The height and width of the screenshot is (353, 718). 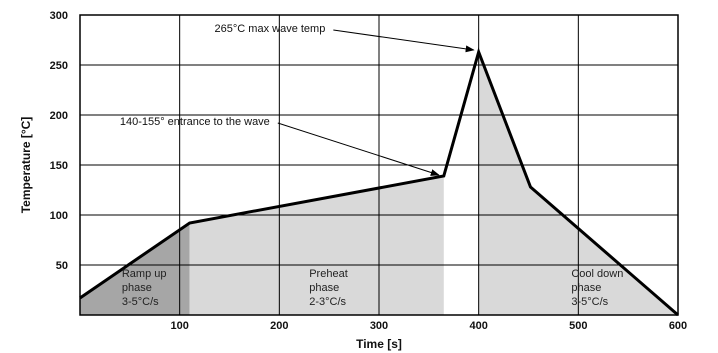 What do you see at coordinates (379, 326) in the screenshot?
I see `x-tick-label: 300` at bounding box center [379, 326].